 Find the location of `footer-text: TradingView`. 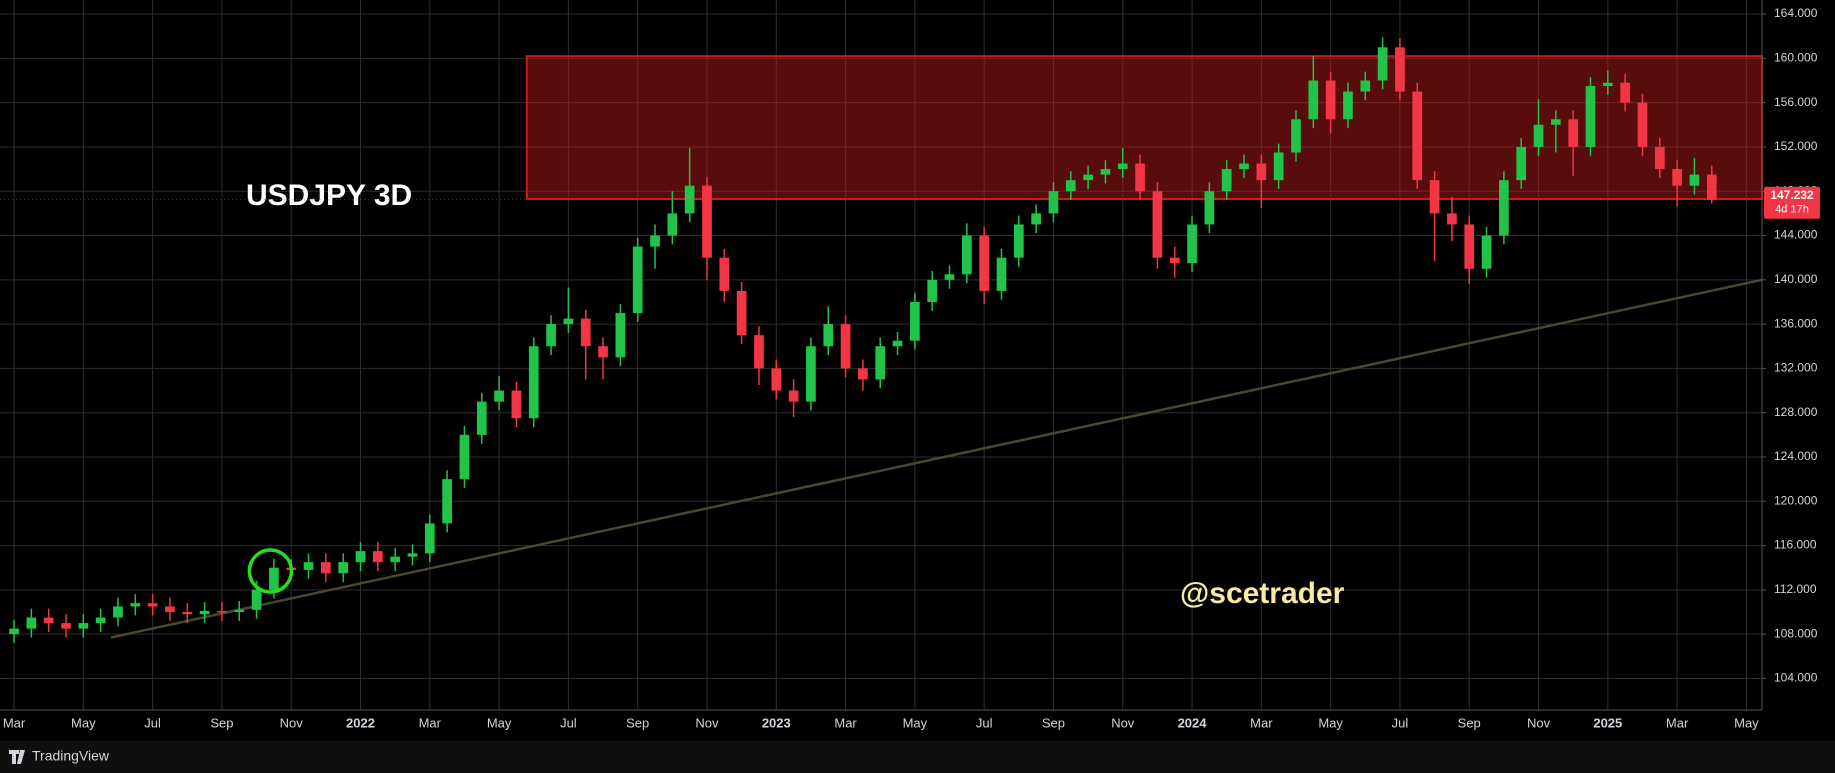

footer-text: TradingView is located at coordinates (71, 756).